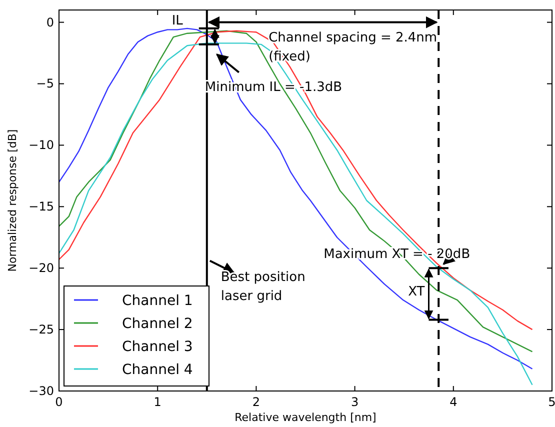 The image size is (555, 427). Describe the element at coordinates (59, 402) in the screenshot. I see `x-tick-label: 0` at that location.